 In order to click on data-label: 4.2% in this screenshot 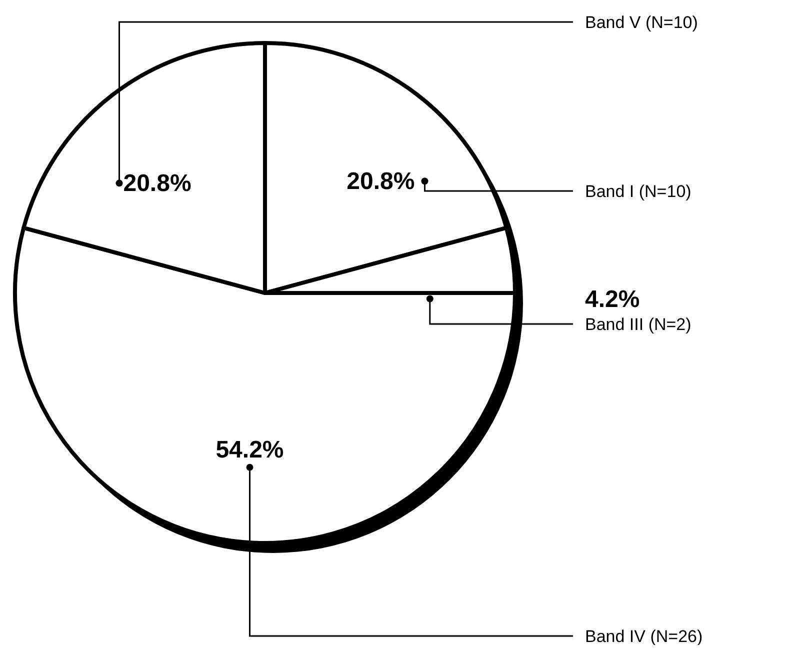, I will do `click(612, 299)`.